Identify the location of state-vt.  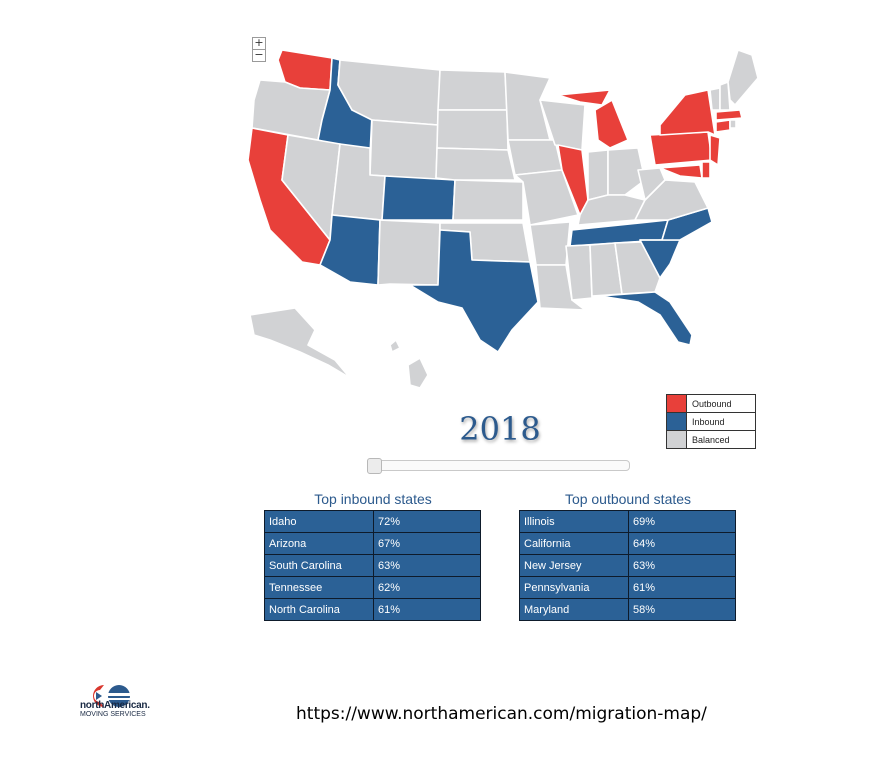
(715, 99).